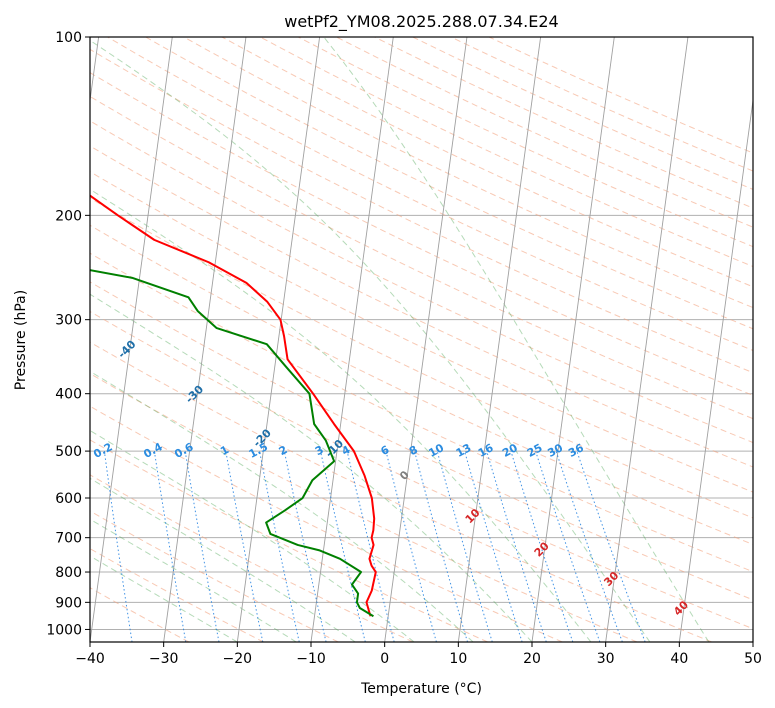 The width and height of the screenshot is (775, 708). I want to click on y-tick-label: 300, so click(68, 321).